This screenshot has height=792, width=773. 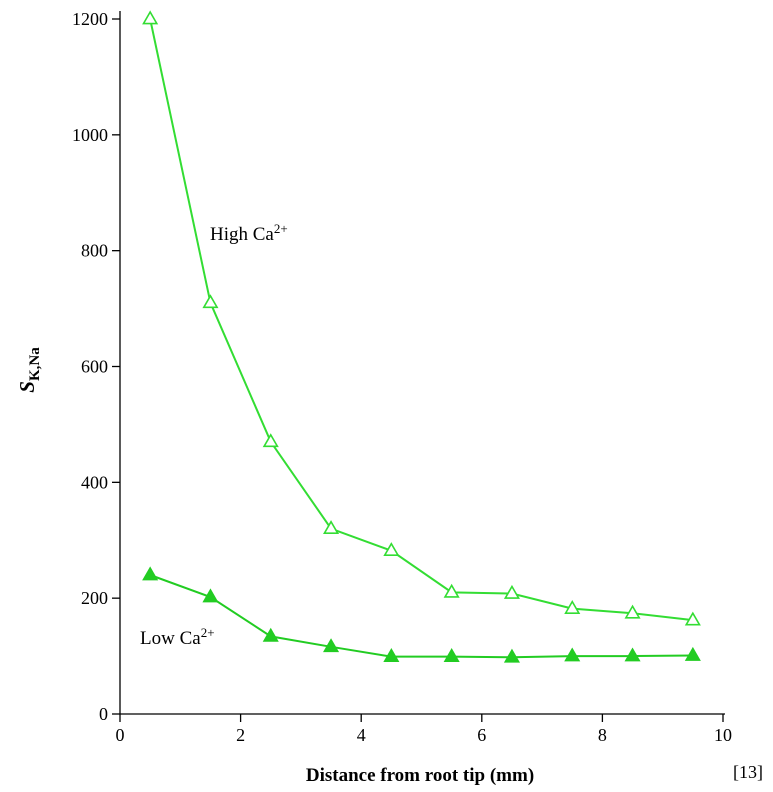 I want to click on x-axis-title: Distance from root tip (mm), so click(x=420, y=775).